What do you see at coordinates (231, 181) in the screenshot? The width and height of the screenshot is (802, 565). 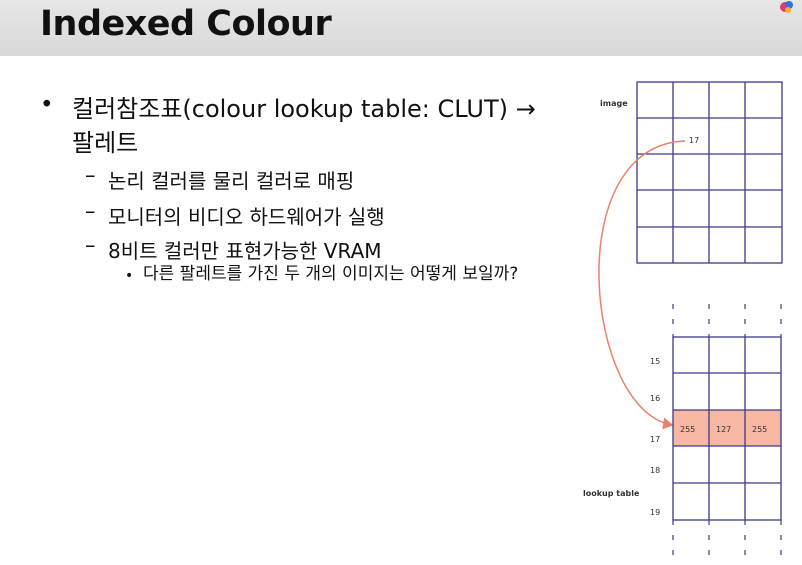 I see `sub-bullet-1: 논리 컬러를 물리 컬러로 매핑` at bounding box center [231, 181].